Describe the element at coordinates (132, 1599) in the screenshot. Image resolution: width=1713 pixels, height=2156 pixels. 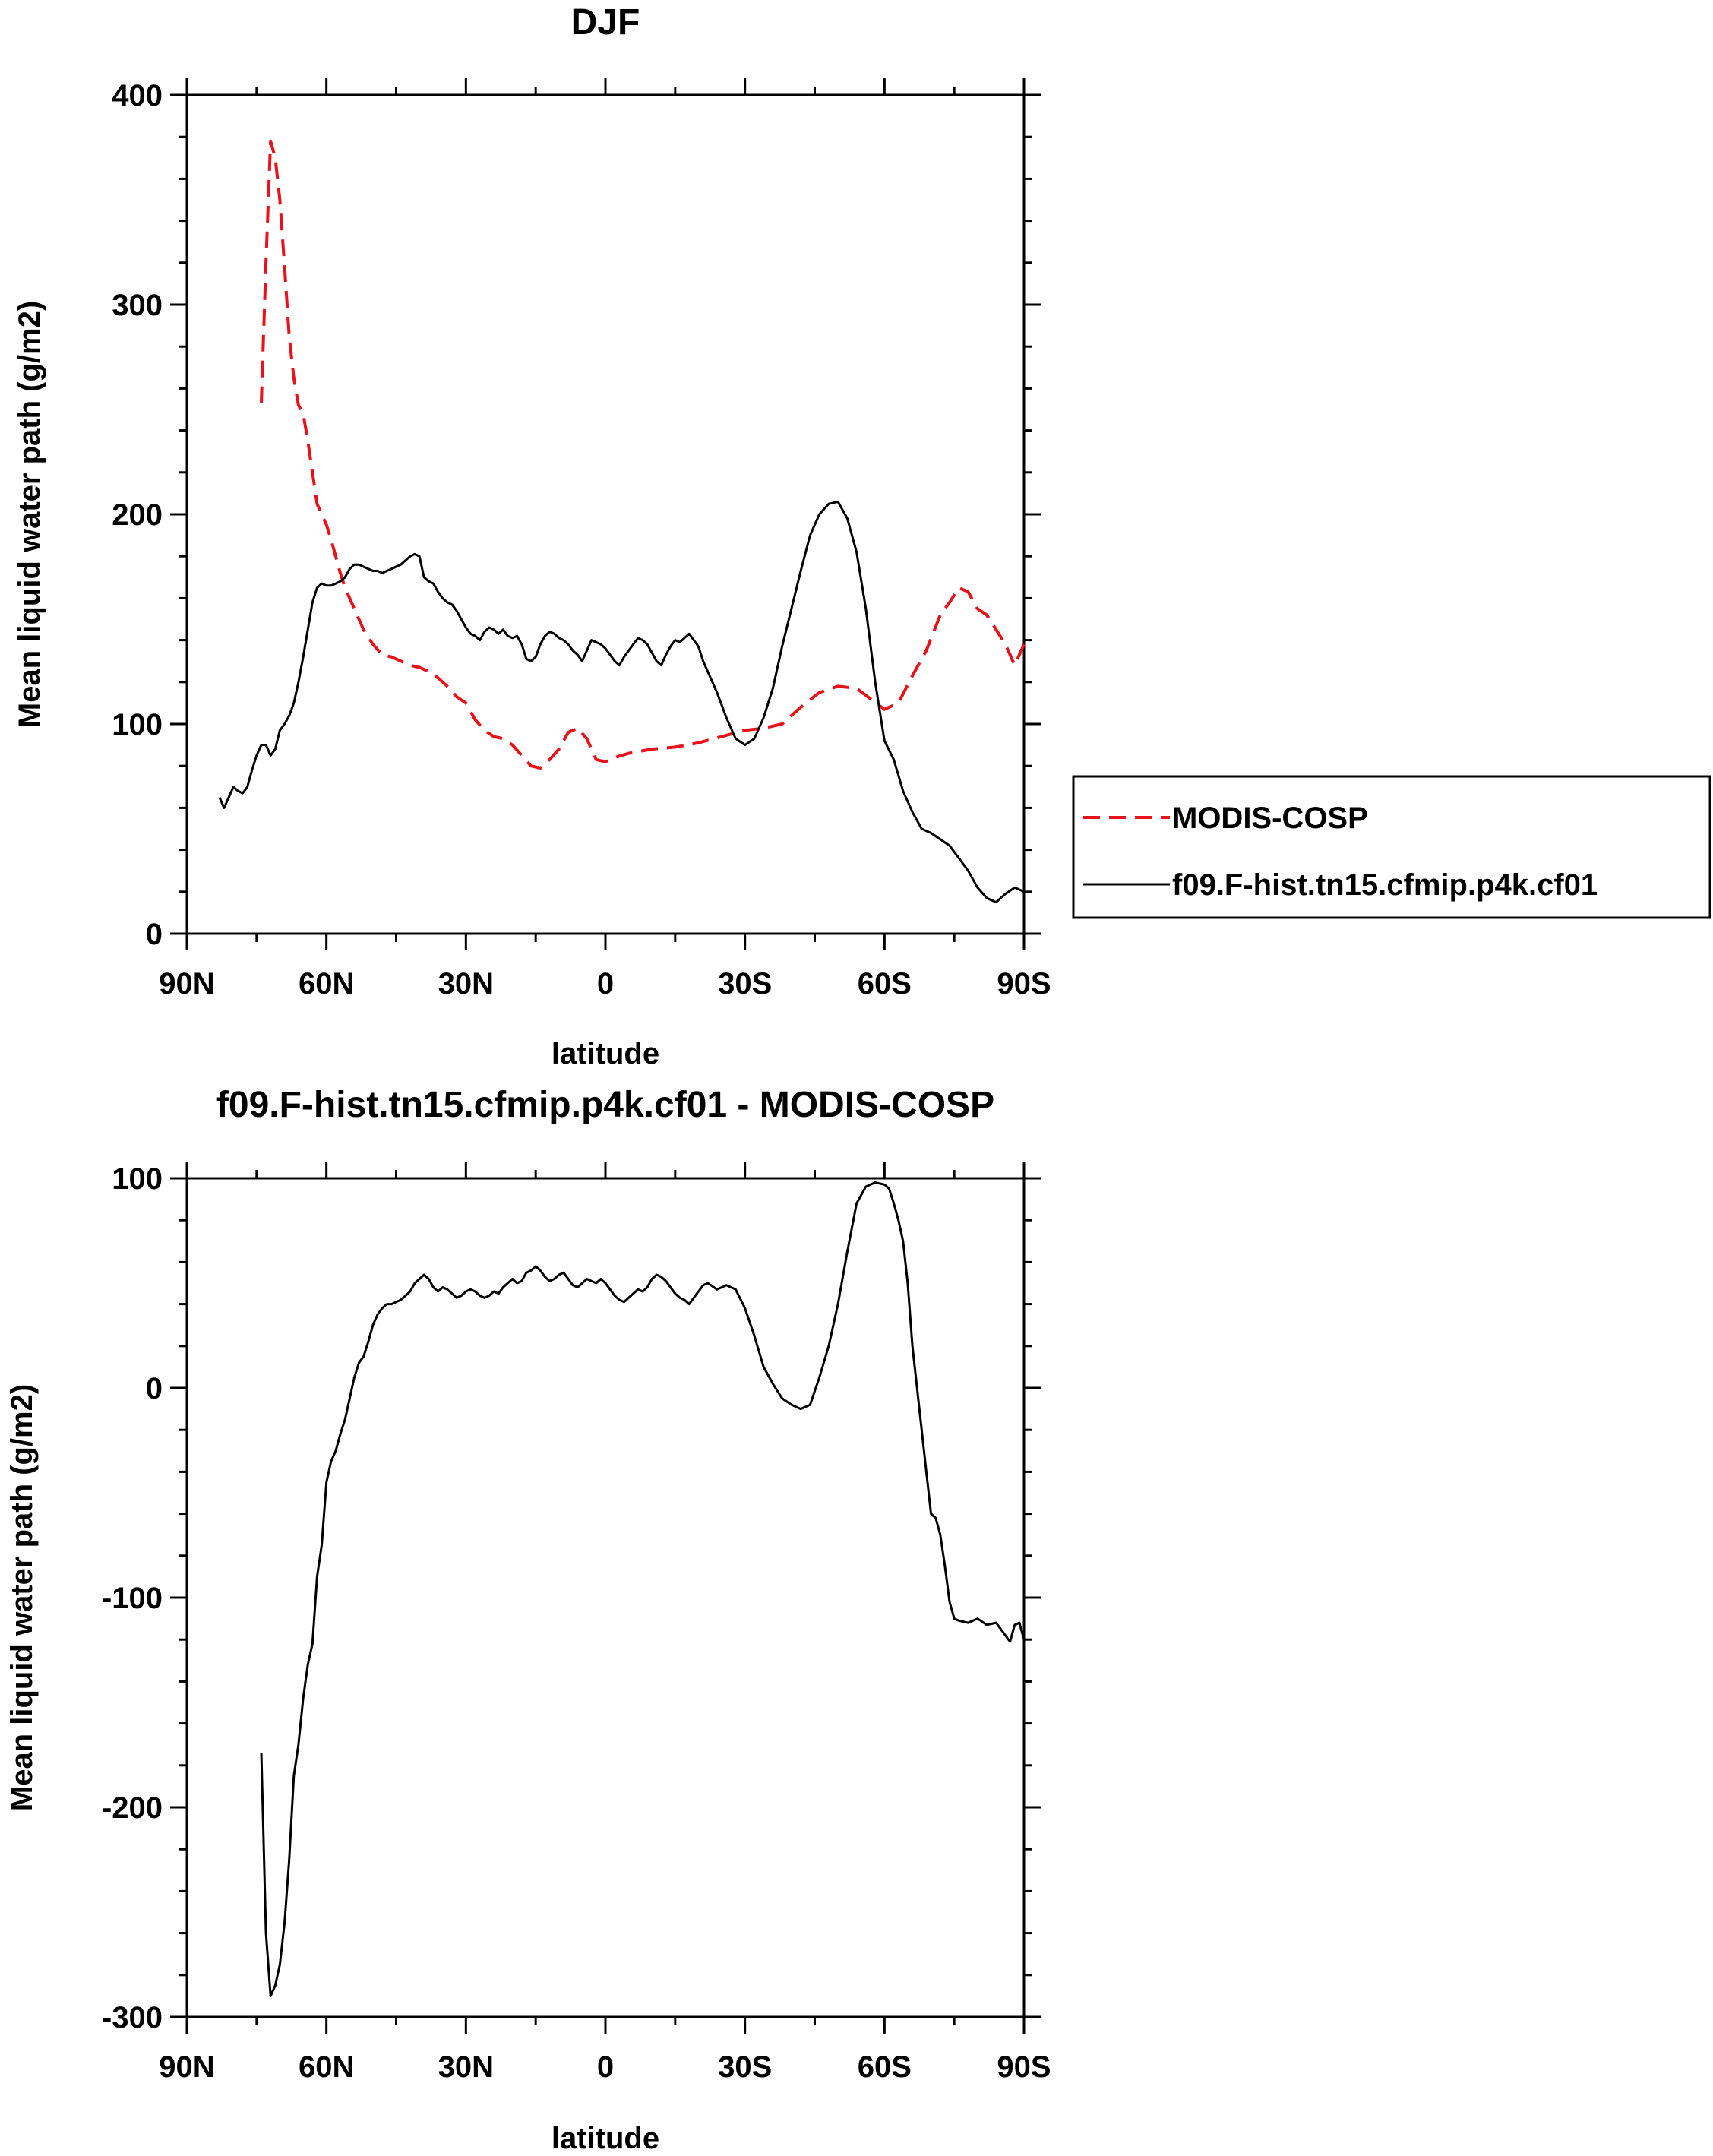
I see `y-tick-label: -100` at that location.